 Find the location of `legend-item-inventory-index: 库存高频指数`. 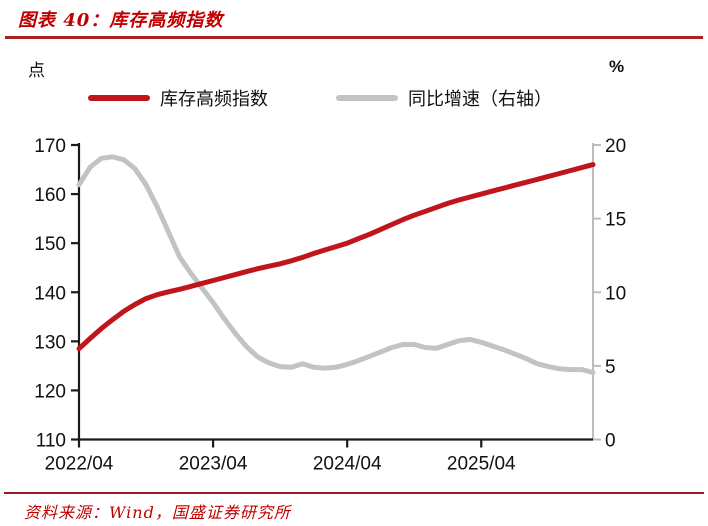

legend-item-inventory-index: 库存高频指数 is located at coordinates (178, 98).